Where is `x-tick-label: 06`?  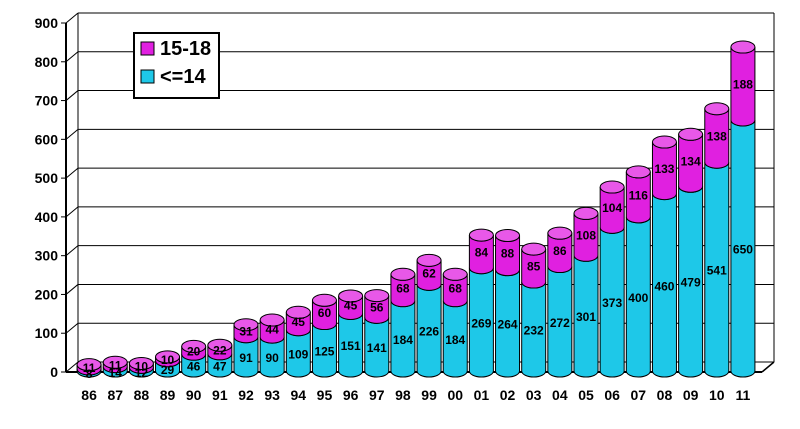
x-tick-label: 06 is located at coordinates (612, 395).